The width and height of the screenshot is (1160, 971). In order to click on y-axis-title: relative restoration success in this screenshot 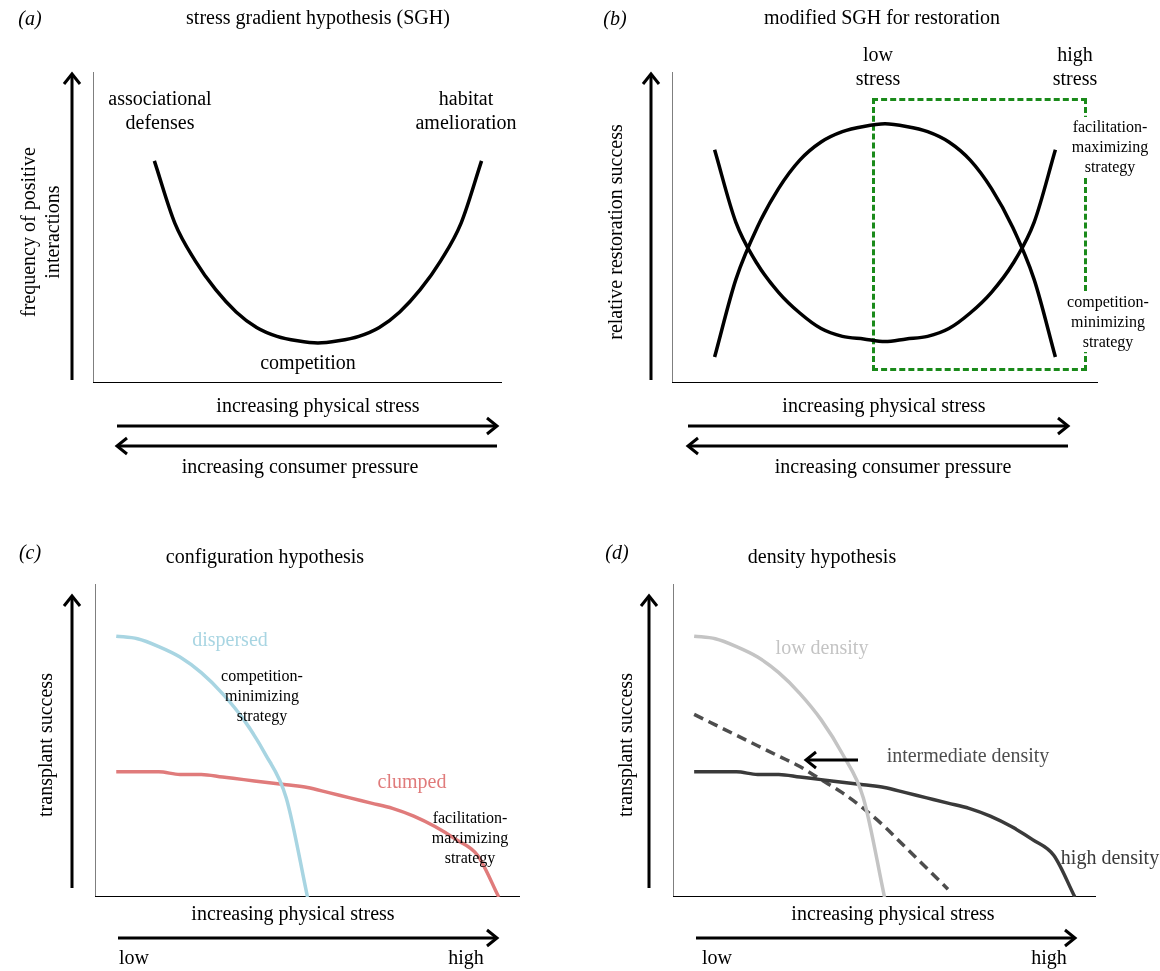, I will do `click(615, 232)`.